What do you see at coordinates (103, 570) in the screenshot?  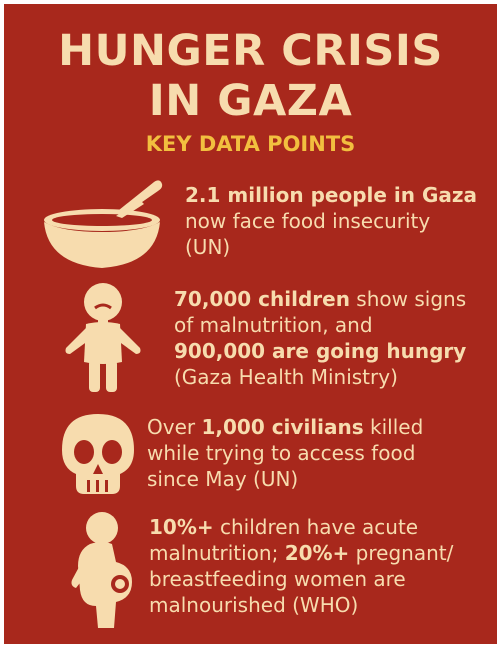 I see `pregnant-woman-icon` at bounding box center [103, 570].